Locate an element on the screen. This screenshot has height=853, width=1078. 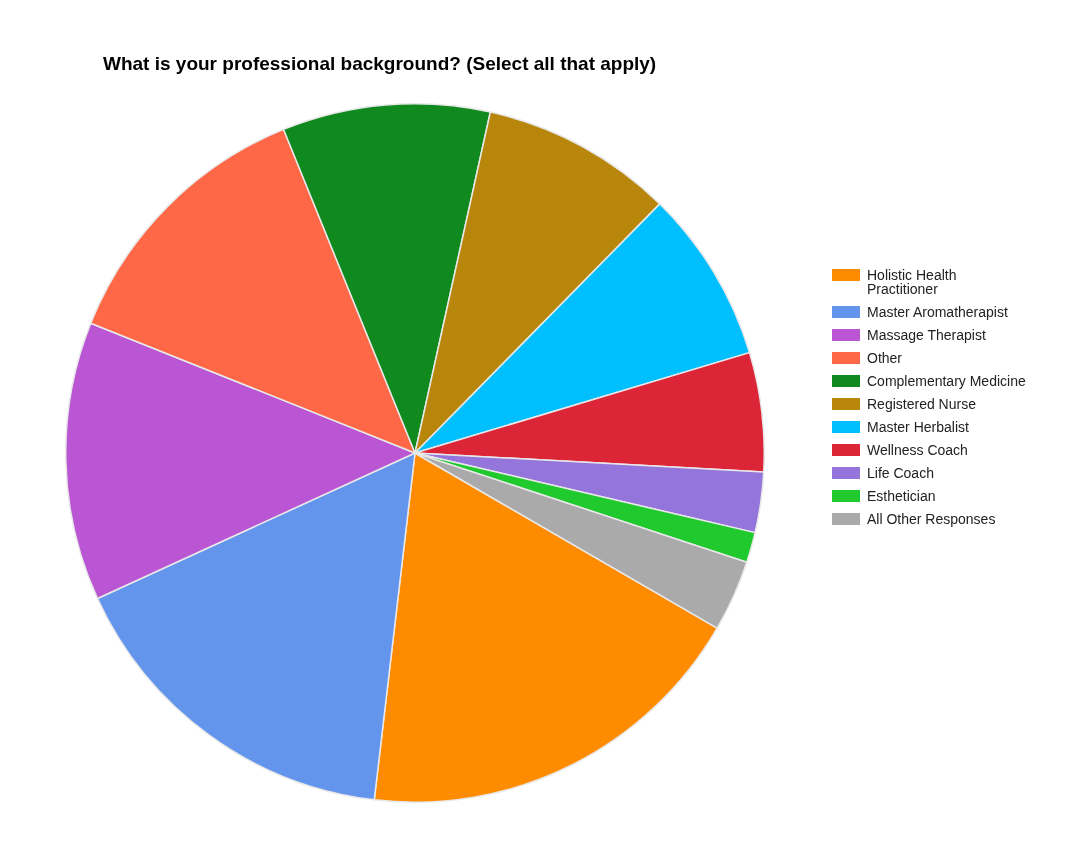
legend-label: Esthetician is located at coordinates (901, 496).